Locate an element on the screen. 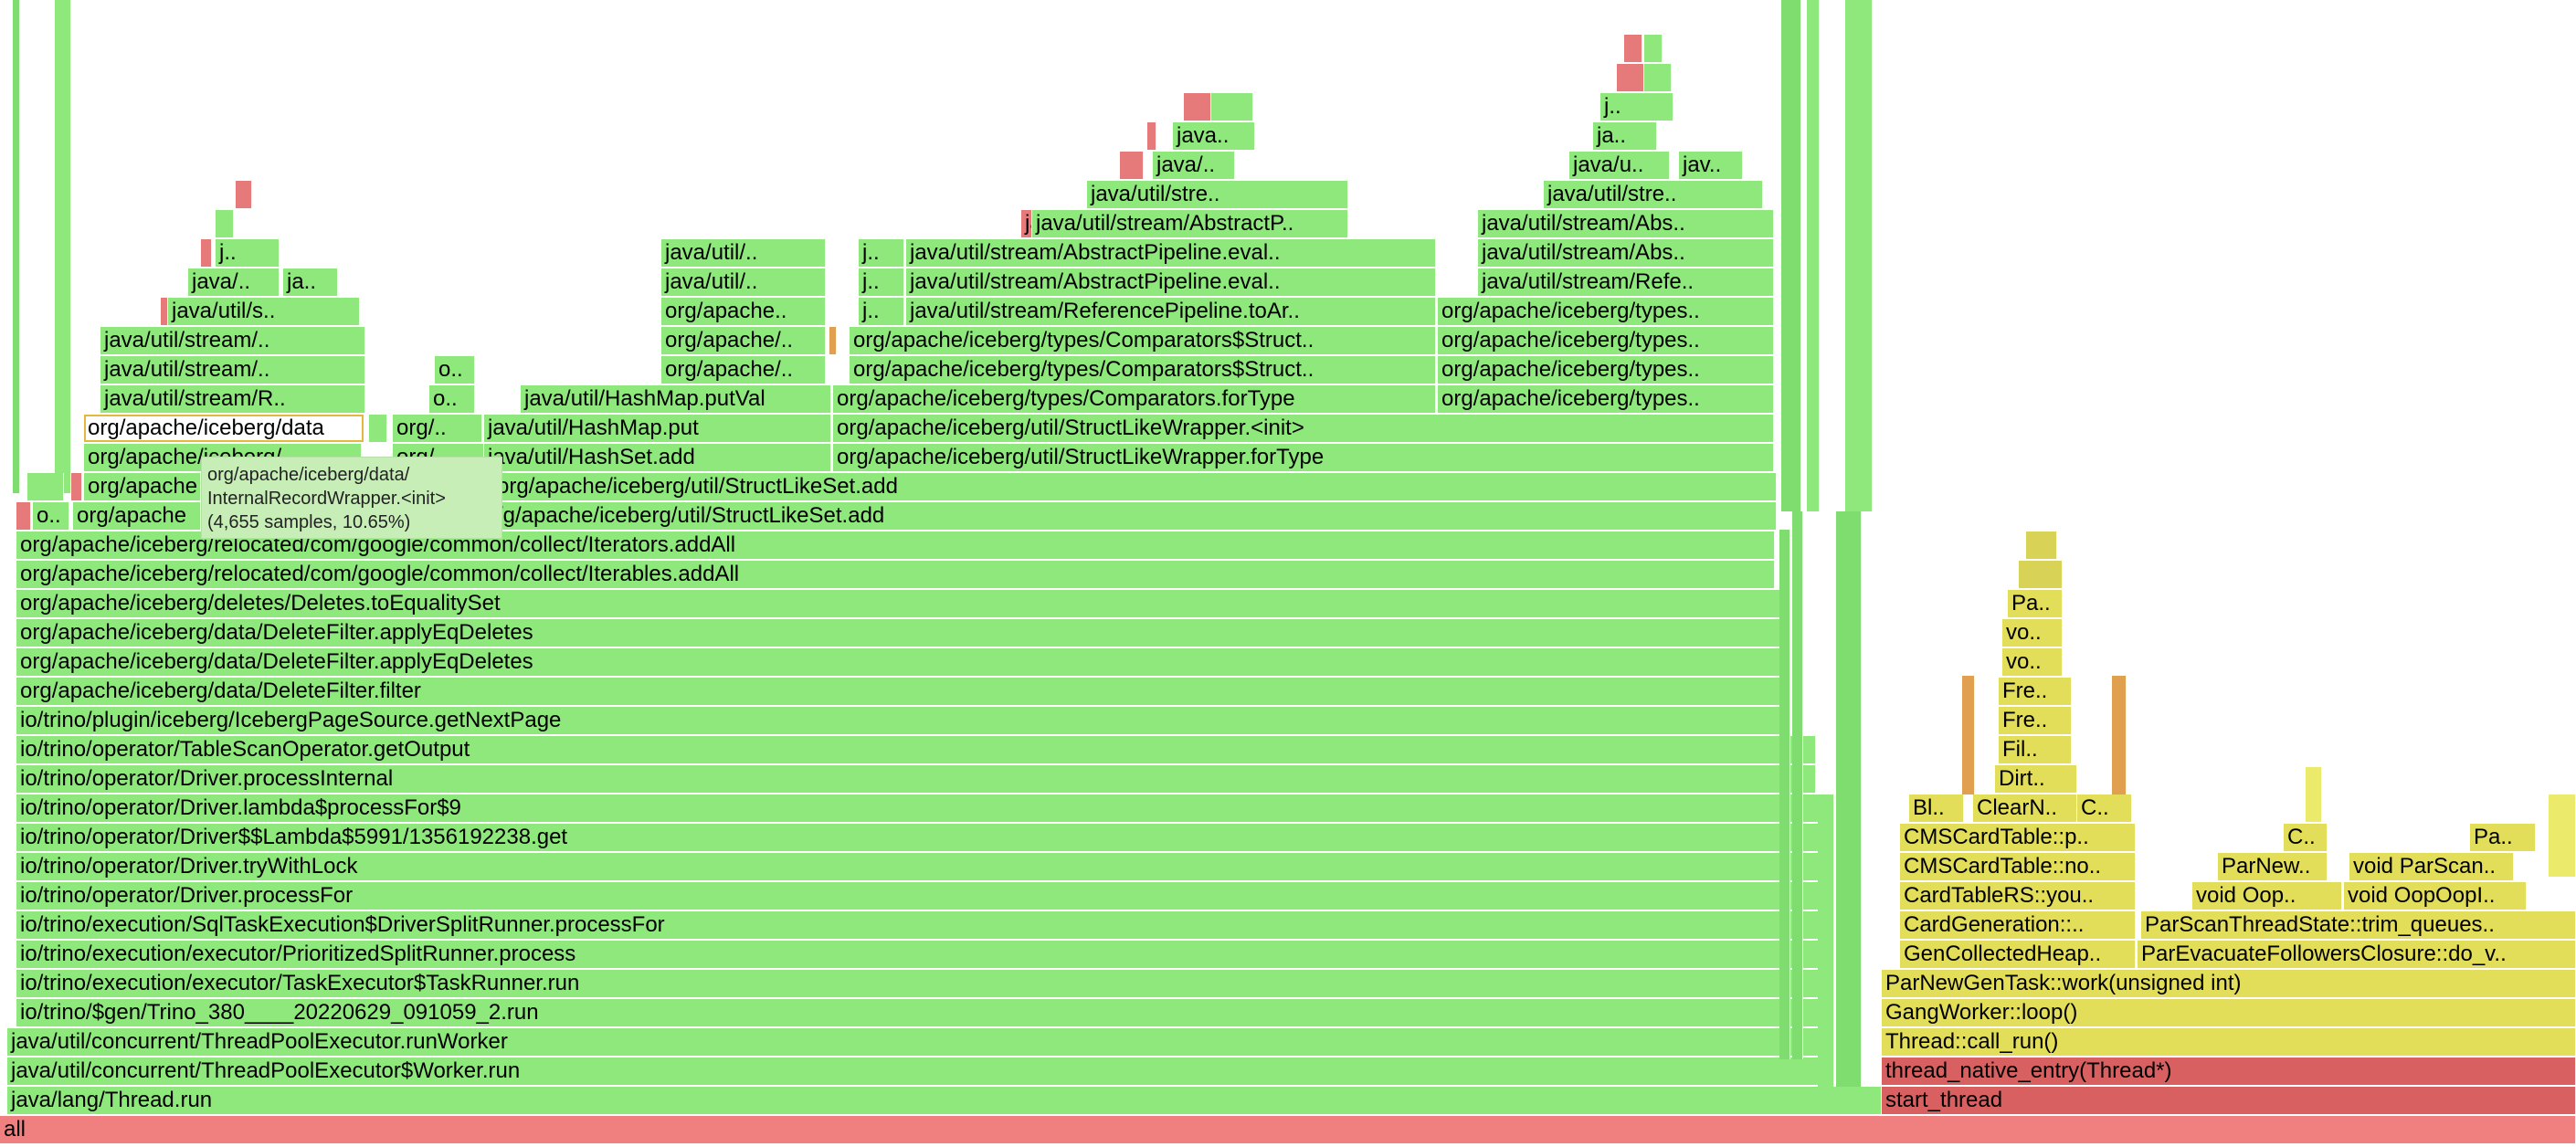 The height and width of the screenshot is (1147, 2576). frame: org/.. is located at coordinates (437, 428).